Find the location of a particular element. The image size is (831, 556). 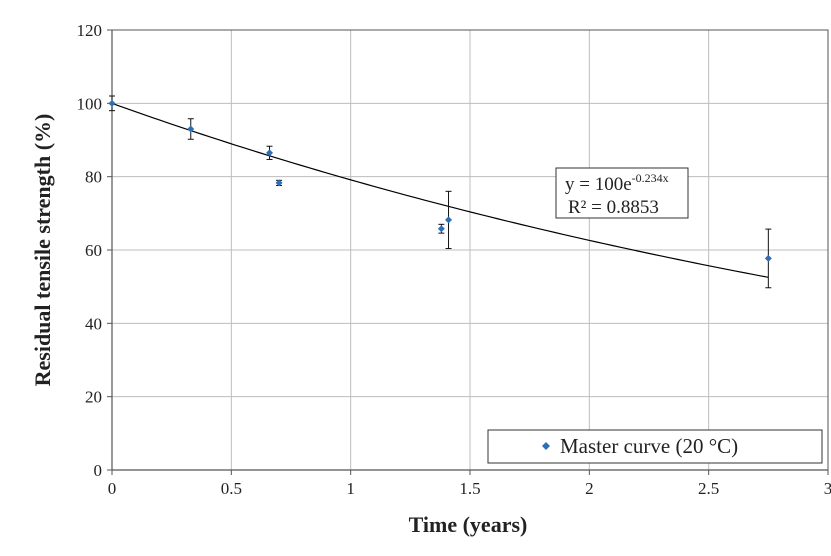

y-tick-label-4: 80 is located at coordinates (93, 177).